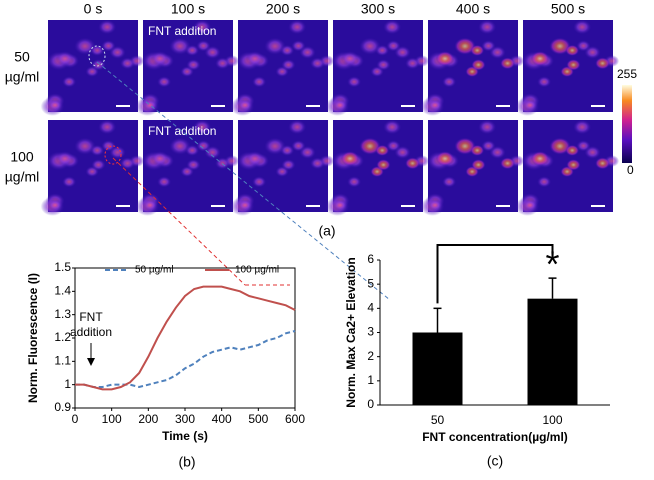 Image resolution: width=654 pixels, height=480 pixels. I want to click on legend-label: 100 µg/ml, so click(257, 270).